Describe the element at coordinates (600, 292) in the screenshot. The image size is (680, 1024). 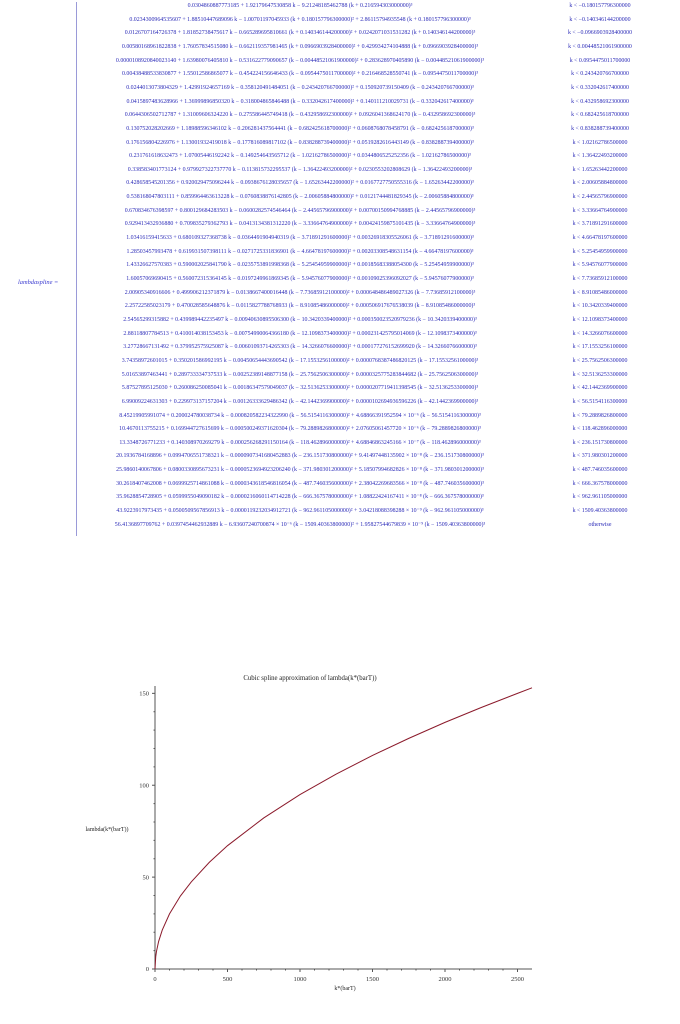
I see `row-condition: k < 8.91085486000000` at that location.